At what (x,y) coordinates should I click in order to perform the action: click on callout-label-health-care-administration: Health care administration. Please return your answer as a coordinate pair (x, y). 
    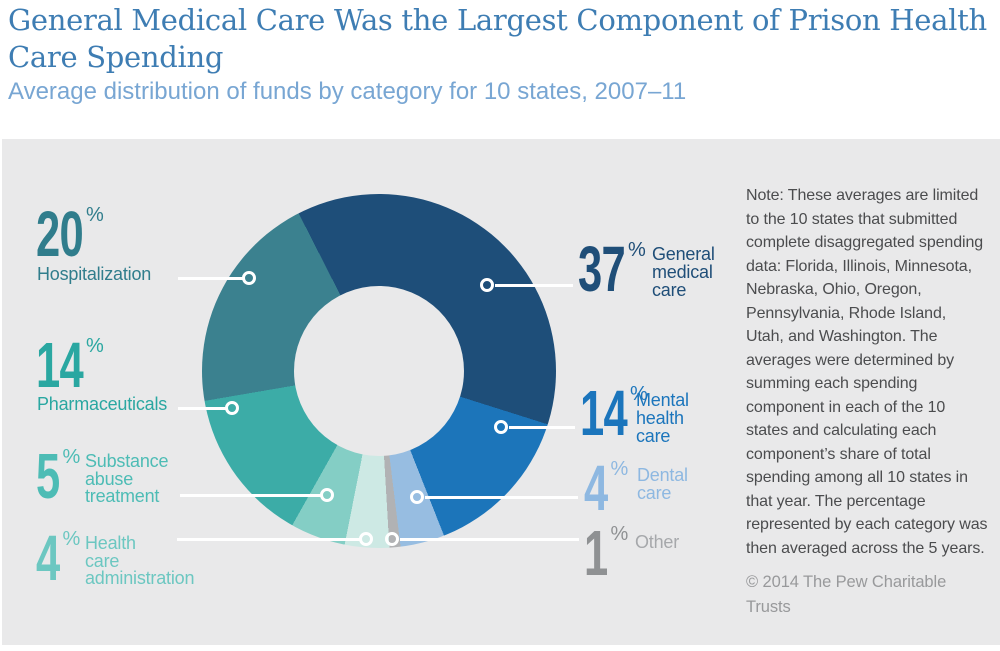
    Looking at the image, I should click on (140, 560).